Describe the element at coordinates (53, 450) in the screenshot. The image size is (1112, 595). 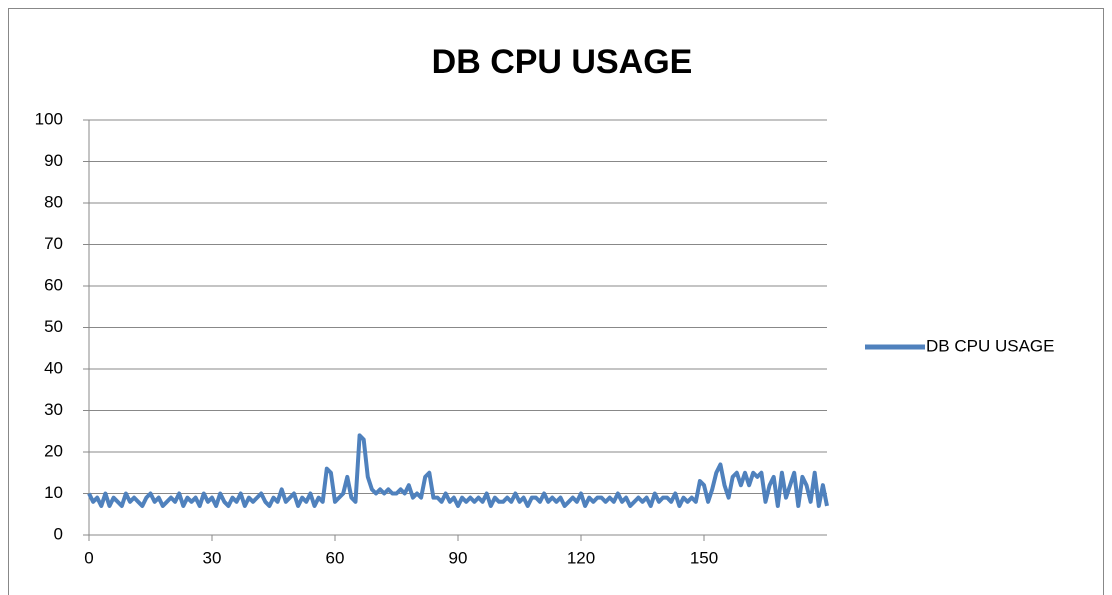
I see `y-tick-label: 20` at that location.